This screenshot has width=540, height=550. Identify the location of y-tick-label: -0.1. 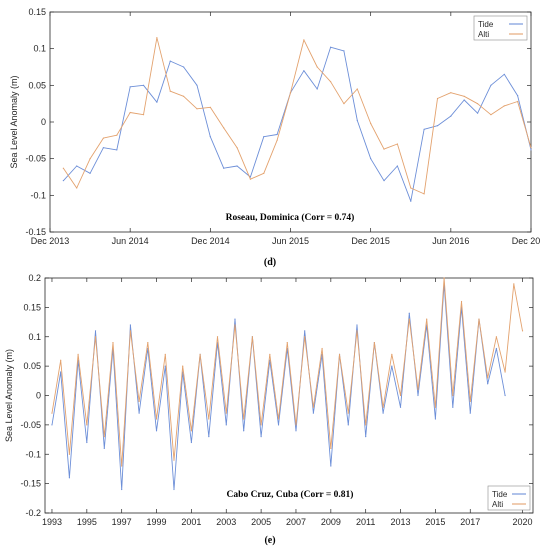
(33, 454).